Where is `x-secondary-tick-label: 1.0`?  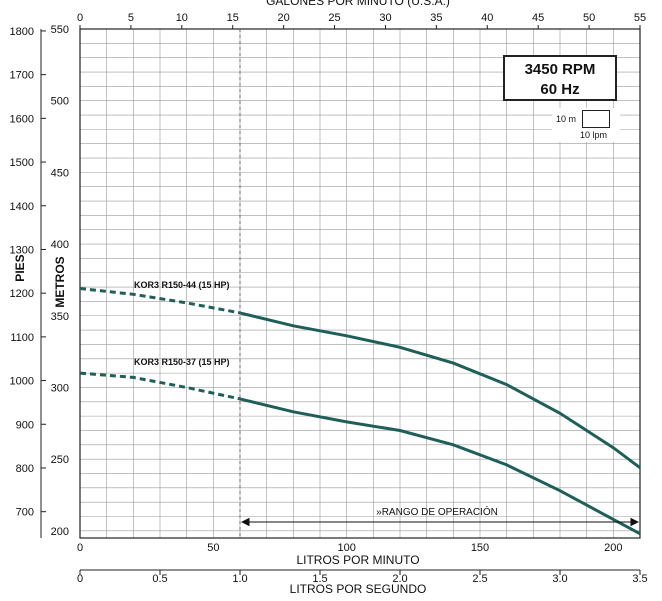
x-secondary-tick-label: 1.0 is located at coordinates (239, 579).